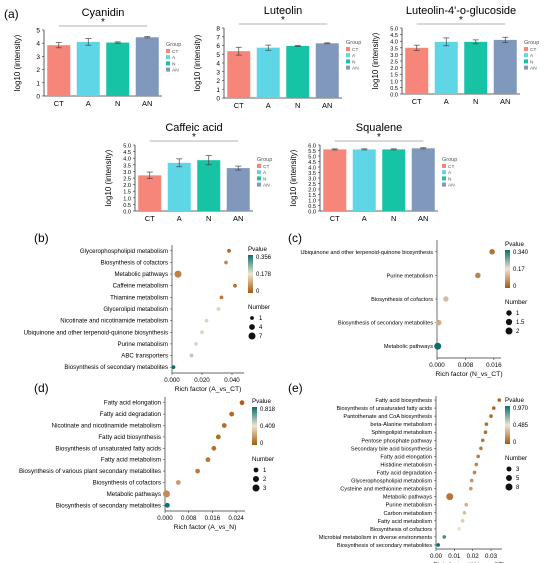 The width and height of the screenshot is (550, 563). What do you see at coordinates (386, 490) in the screenshot?
I see `pathway-label: Cysteine and methionine metabolism` at bounding box center [386, 490].